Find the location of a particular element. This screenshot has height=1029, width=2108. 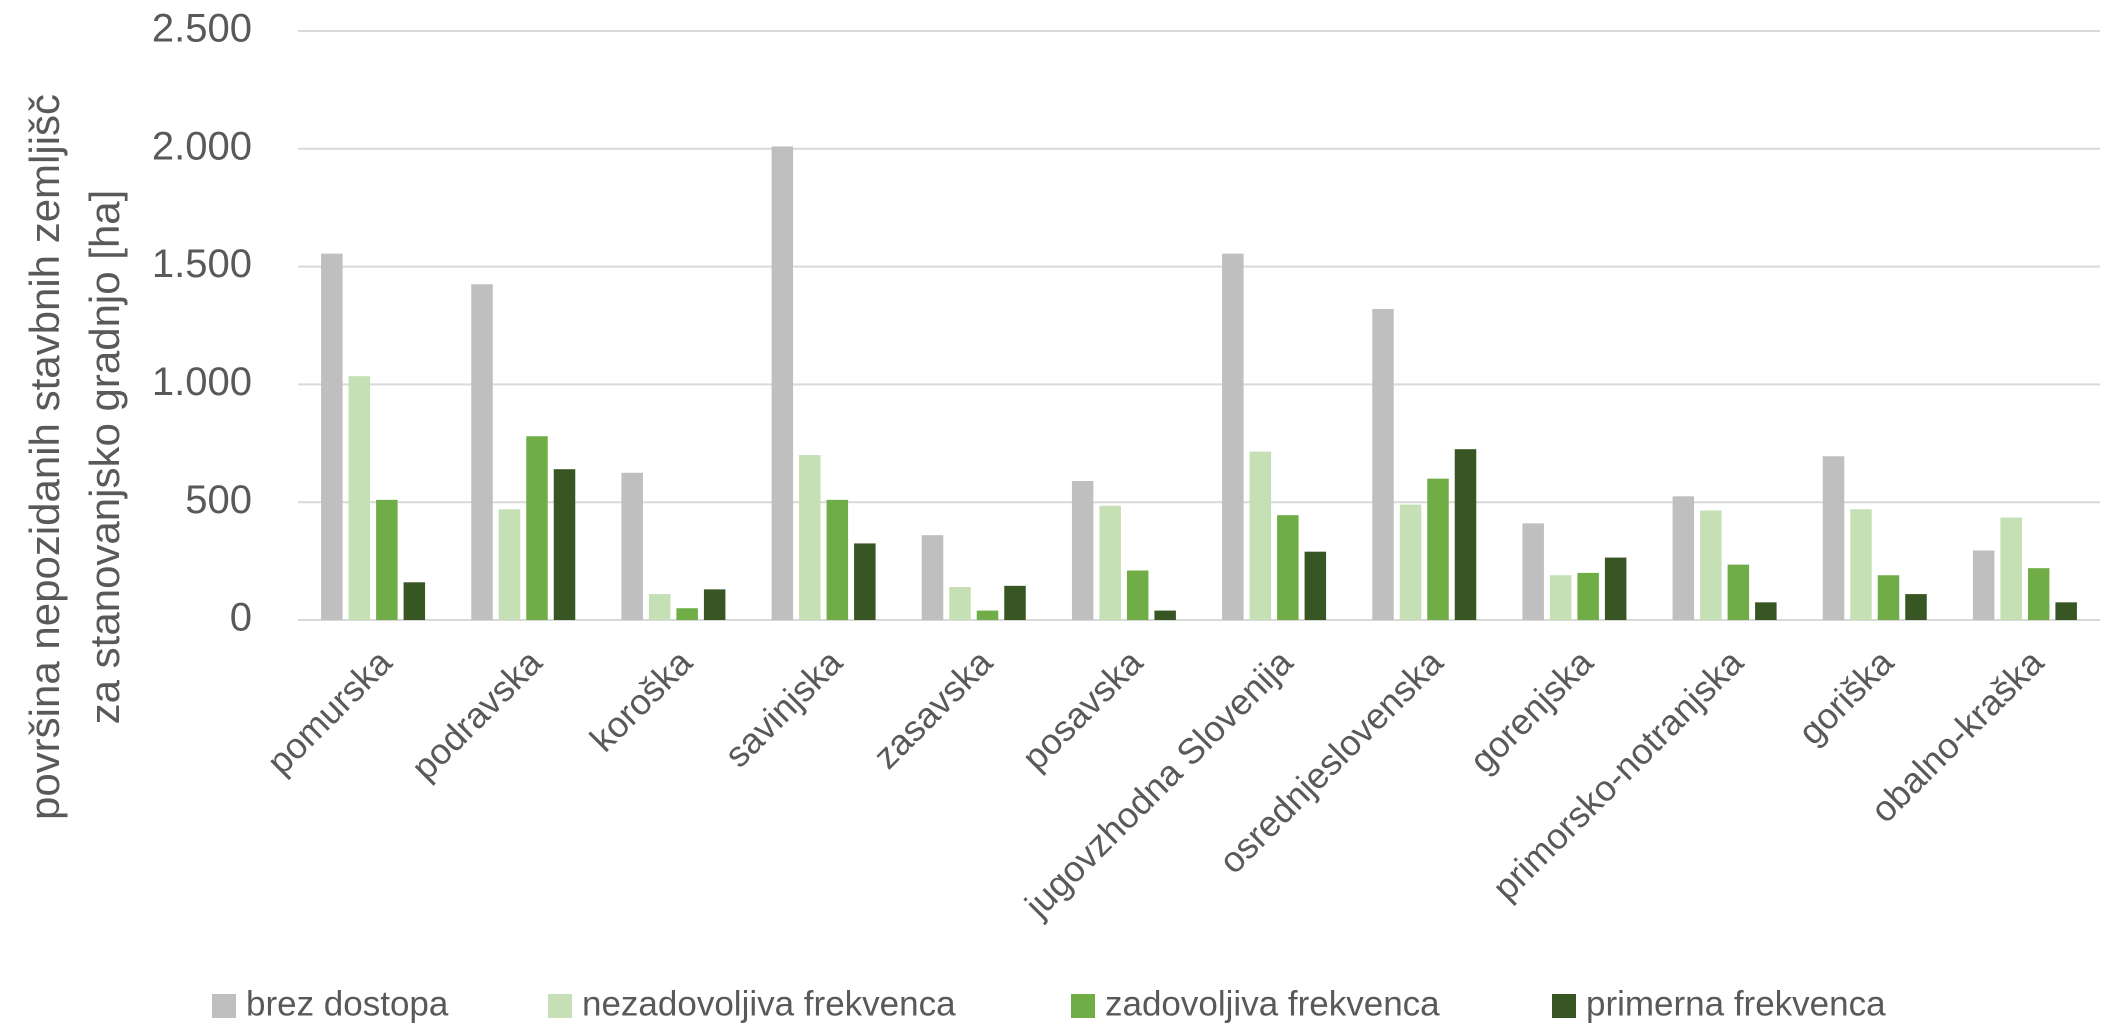

x-tick-label: pomurska is located at coordinates (329, 711).